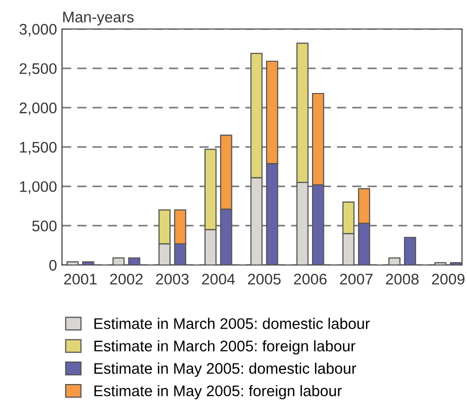 This screenshot has height=410, width=467. Describe the element at coordinates (310, 279) in the screenshot. I see `x-tick-label: 2006` at that location.